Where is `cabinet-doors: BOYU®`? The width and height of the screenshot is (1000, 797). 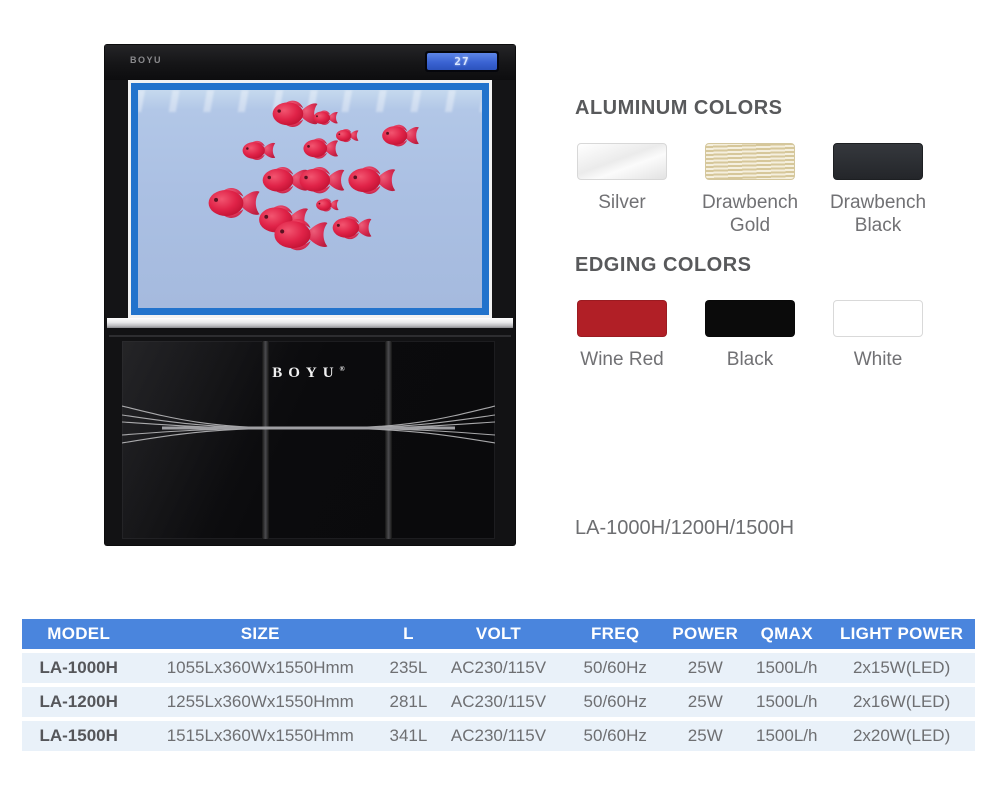
cabinet-doors: BOYU® is located at coordinates (308, 440).